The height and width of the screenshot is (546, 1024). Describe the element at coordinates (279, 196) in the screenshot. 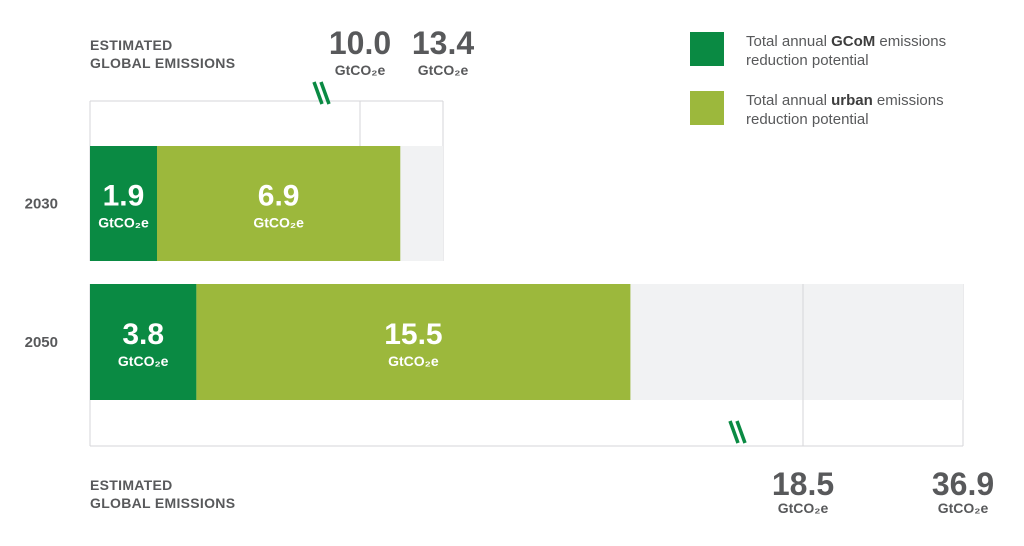

I see `bar-value-urban-2030: 6.9` at that location.